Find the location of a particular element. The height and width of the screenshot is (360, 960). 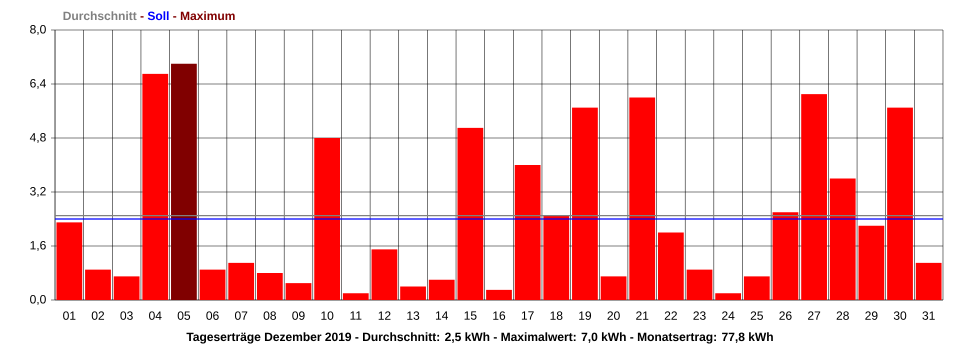

x-tick-label: 21 is located at coordinates (642, 315).